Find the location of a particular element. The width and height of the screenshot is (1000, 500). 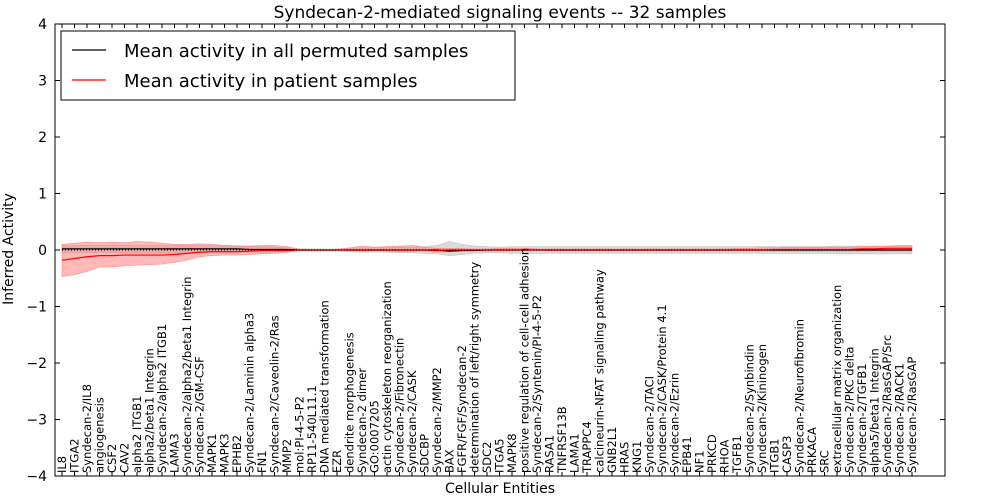

x-tick-label: NF1 is located at coordinates (700, 461).